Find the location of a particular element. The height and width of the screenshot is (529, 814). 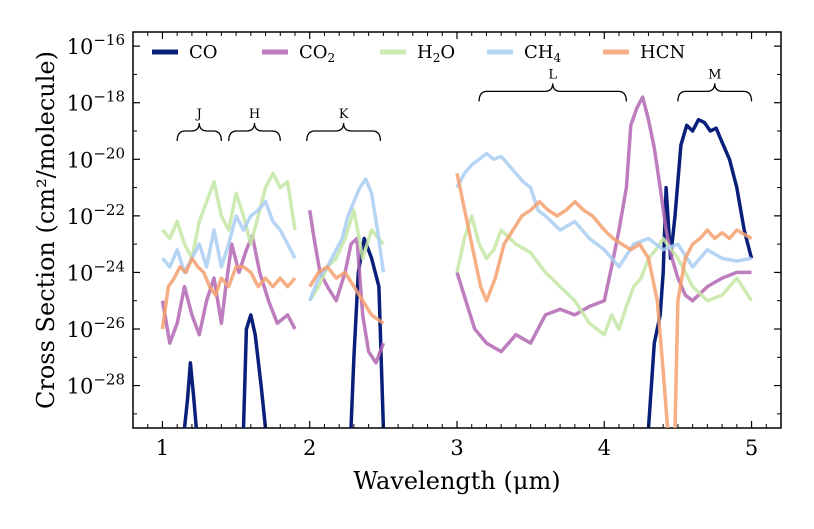

legend: CO CO2 H2O CH4 HCN is located at coordinates (418, 53).